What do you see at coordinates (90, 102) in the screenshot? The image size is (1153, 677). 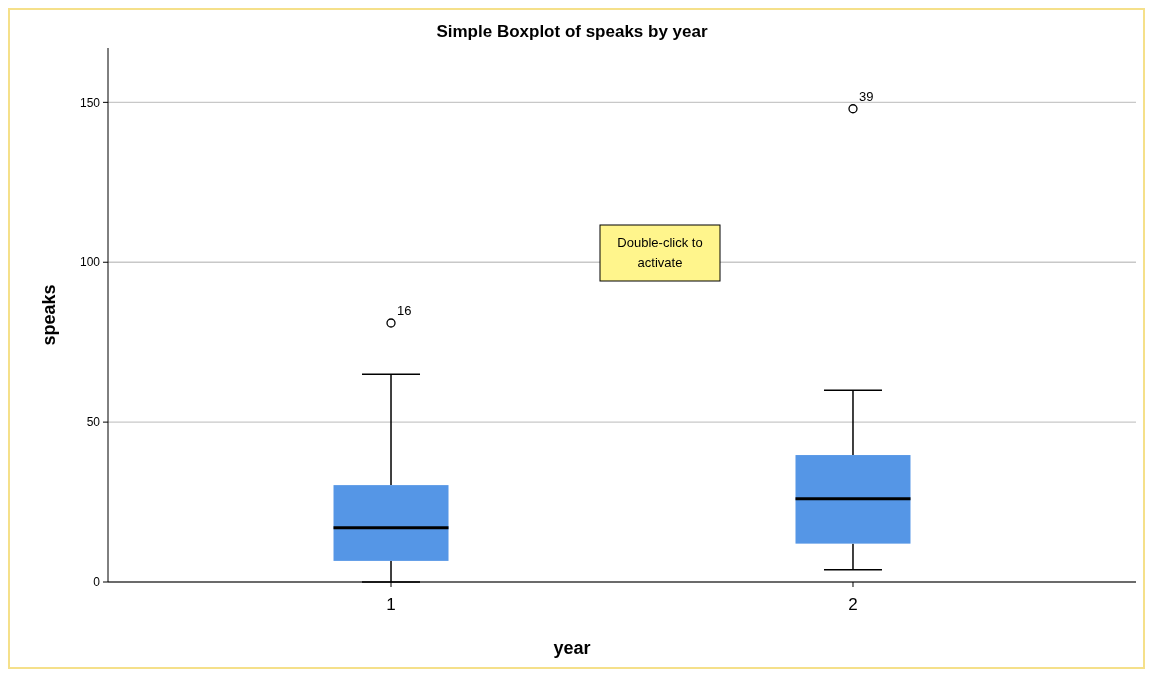 I see `y-tick-label: 150` at bounding box center [90, 102].